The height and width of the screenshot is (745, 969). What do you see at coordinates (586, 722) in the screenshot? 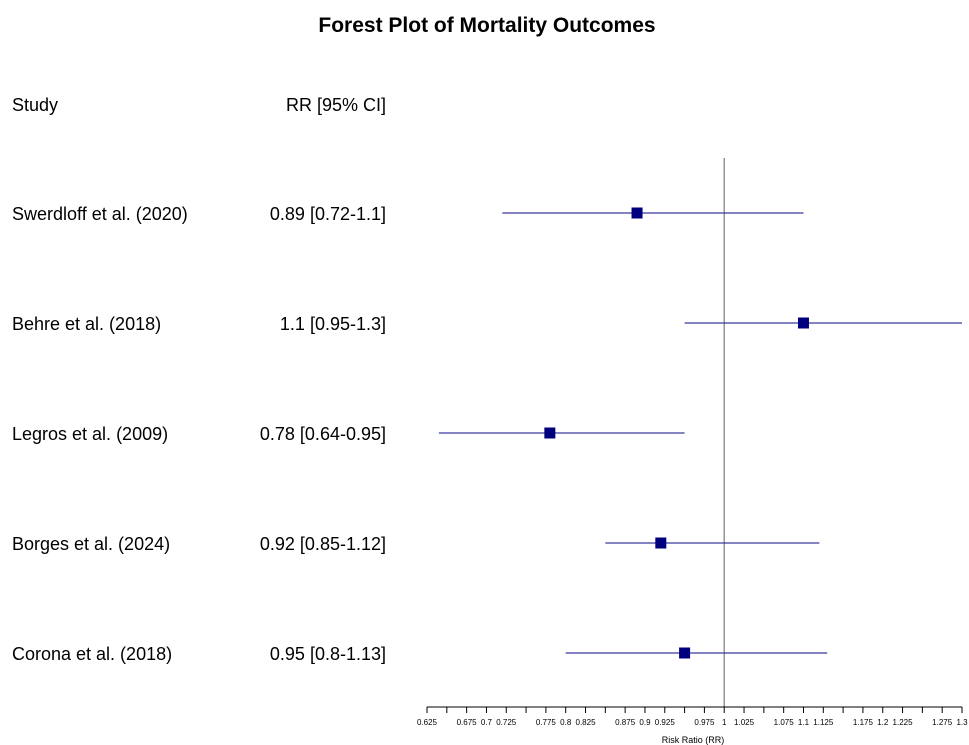
I see `x-tick-label: 0.825` at bounding box center [586, 722].